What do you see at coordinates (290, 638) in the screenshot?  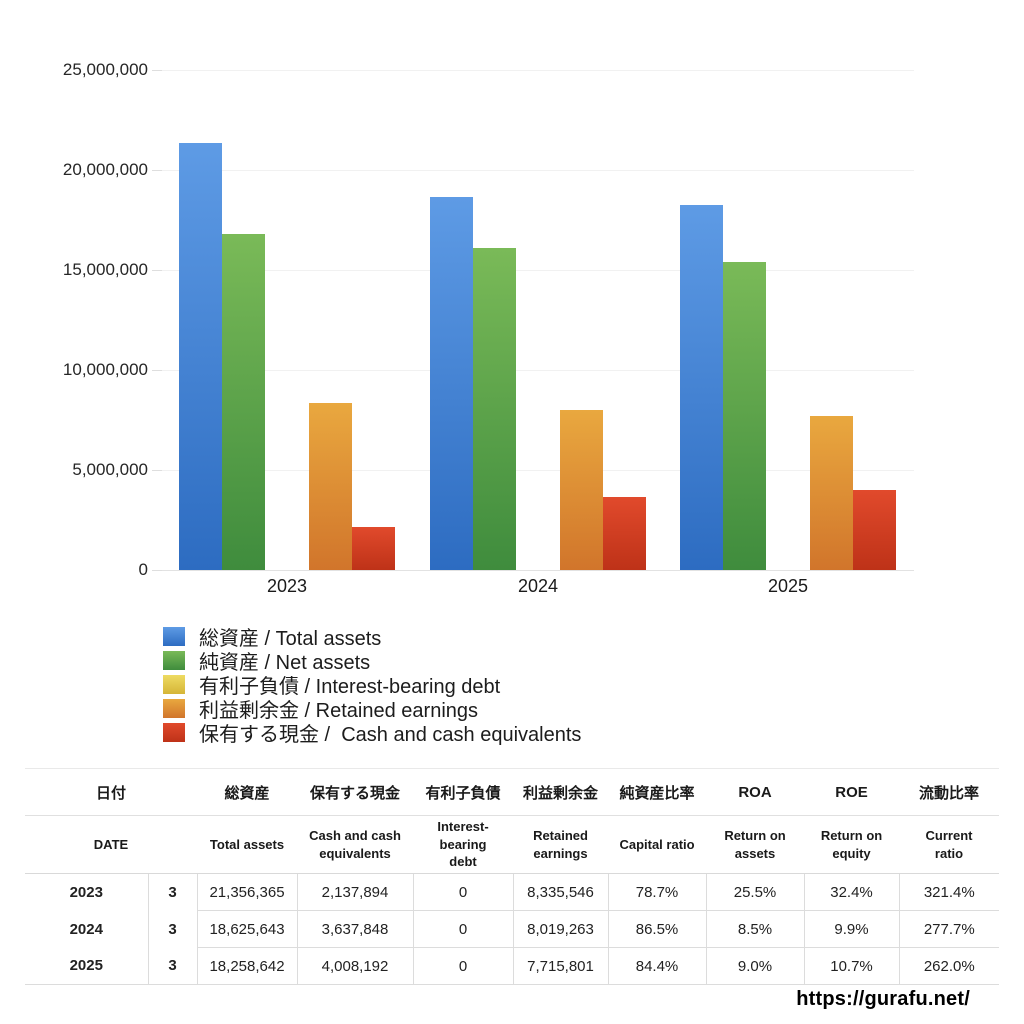 I see `legend-label: 総資産 / Total assets` at bounding box center [290, 638].